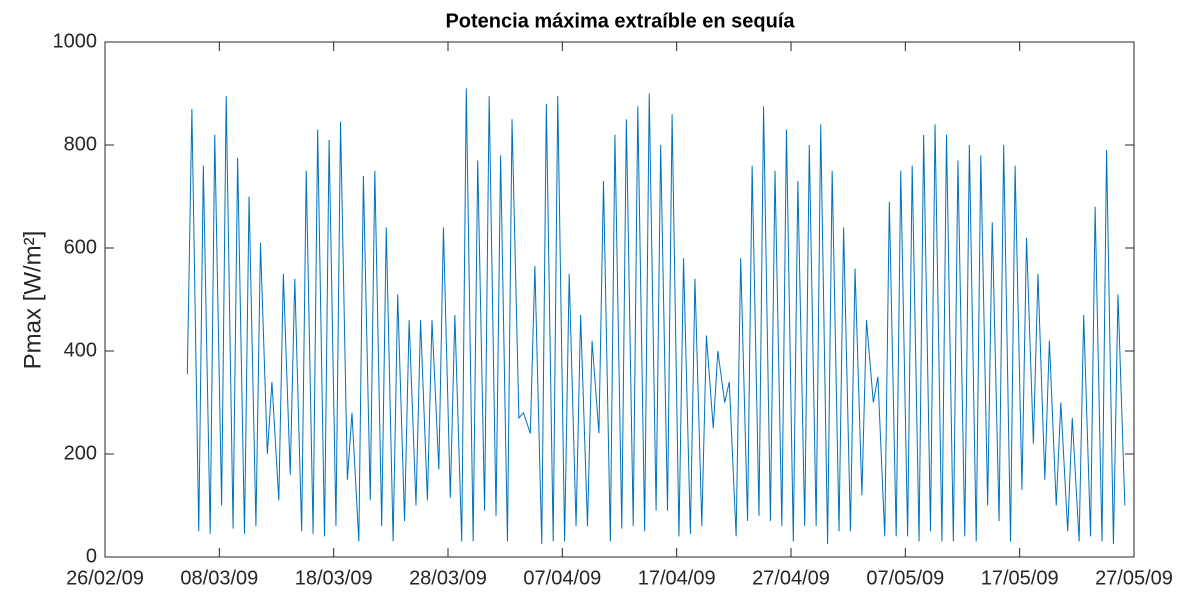  What do you see at coordinates (80, 453) in the screenshot?
I see `y-tick-label: 200` at bounding box center [80, 453].